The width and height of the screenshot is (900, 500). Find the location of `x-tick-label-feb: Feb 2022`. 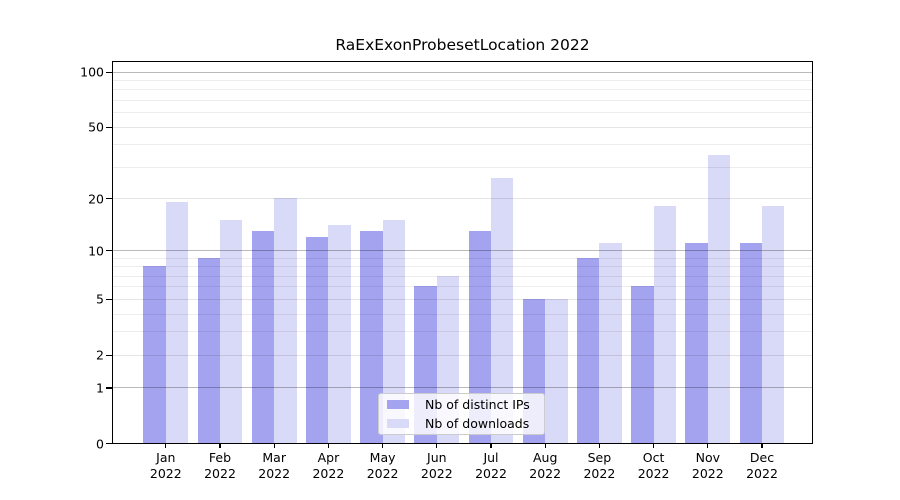

x-tick-label-feb: Feb 2022 is located at coordinates (220, 465).